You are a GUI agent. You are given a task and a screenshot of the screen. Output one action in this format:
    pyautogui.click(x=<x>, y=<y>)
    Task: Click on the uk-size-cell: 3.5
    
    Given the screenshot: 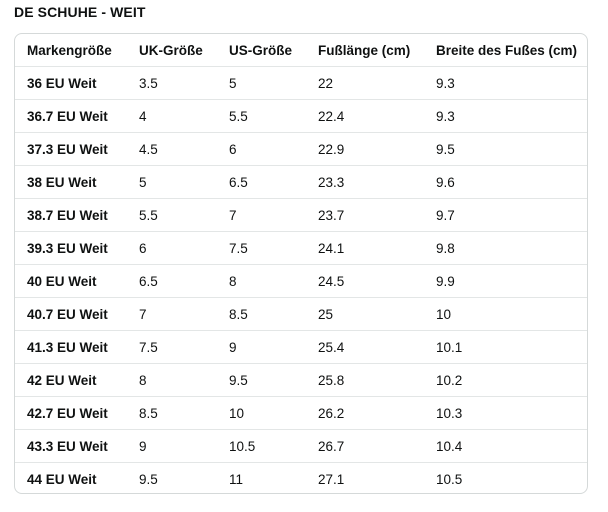 What is the action you would take?
    pyautogui.click(x=172, y=83)
    